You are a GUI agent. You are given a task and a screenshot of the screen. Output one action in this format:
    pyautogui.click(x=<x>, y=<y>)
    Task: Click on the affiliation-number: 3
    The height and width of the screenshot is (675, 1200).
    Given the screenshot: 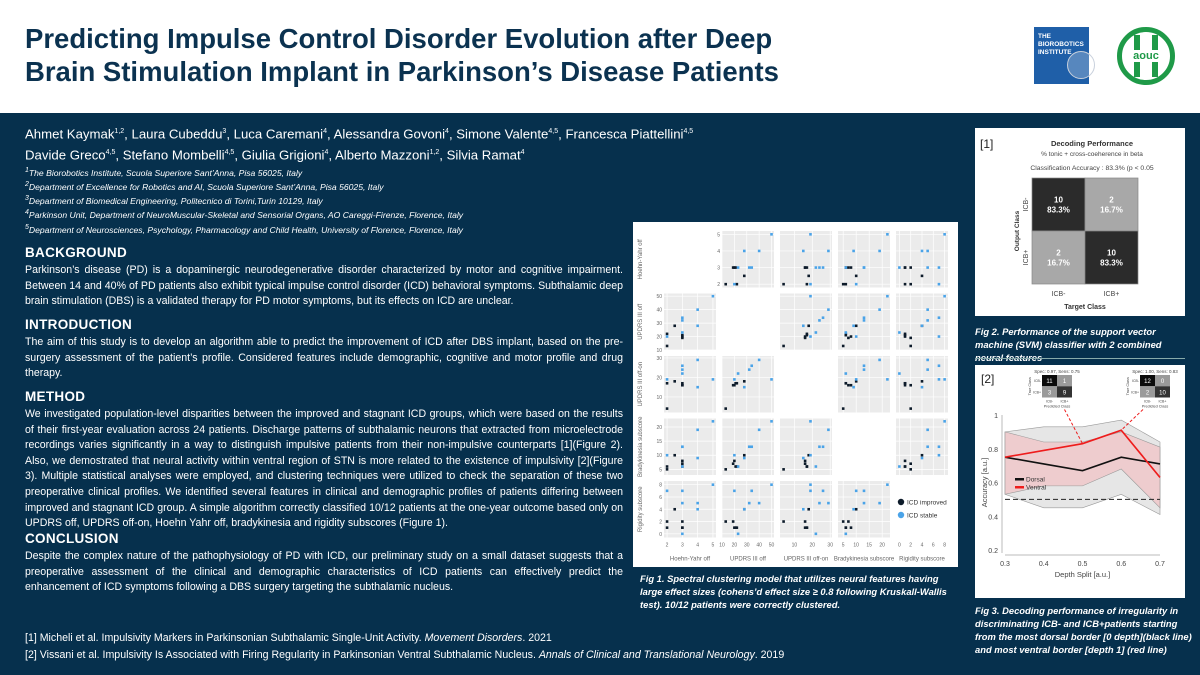 What is the action you would take?
    pyautogui.click(x=27, y=199)
    